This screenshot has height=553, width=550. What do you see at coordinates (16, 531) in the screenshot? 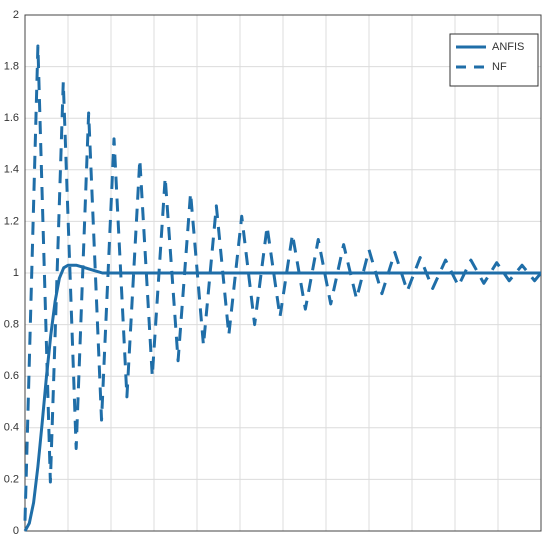
I see `y-tick-label: 0` at bounding box center [16, 531].